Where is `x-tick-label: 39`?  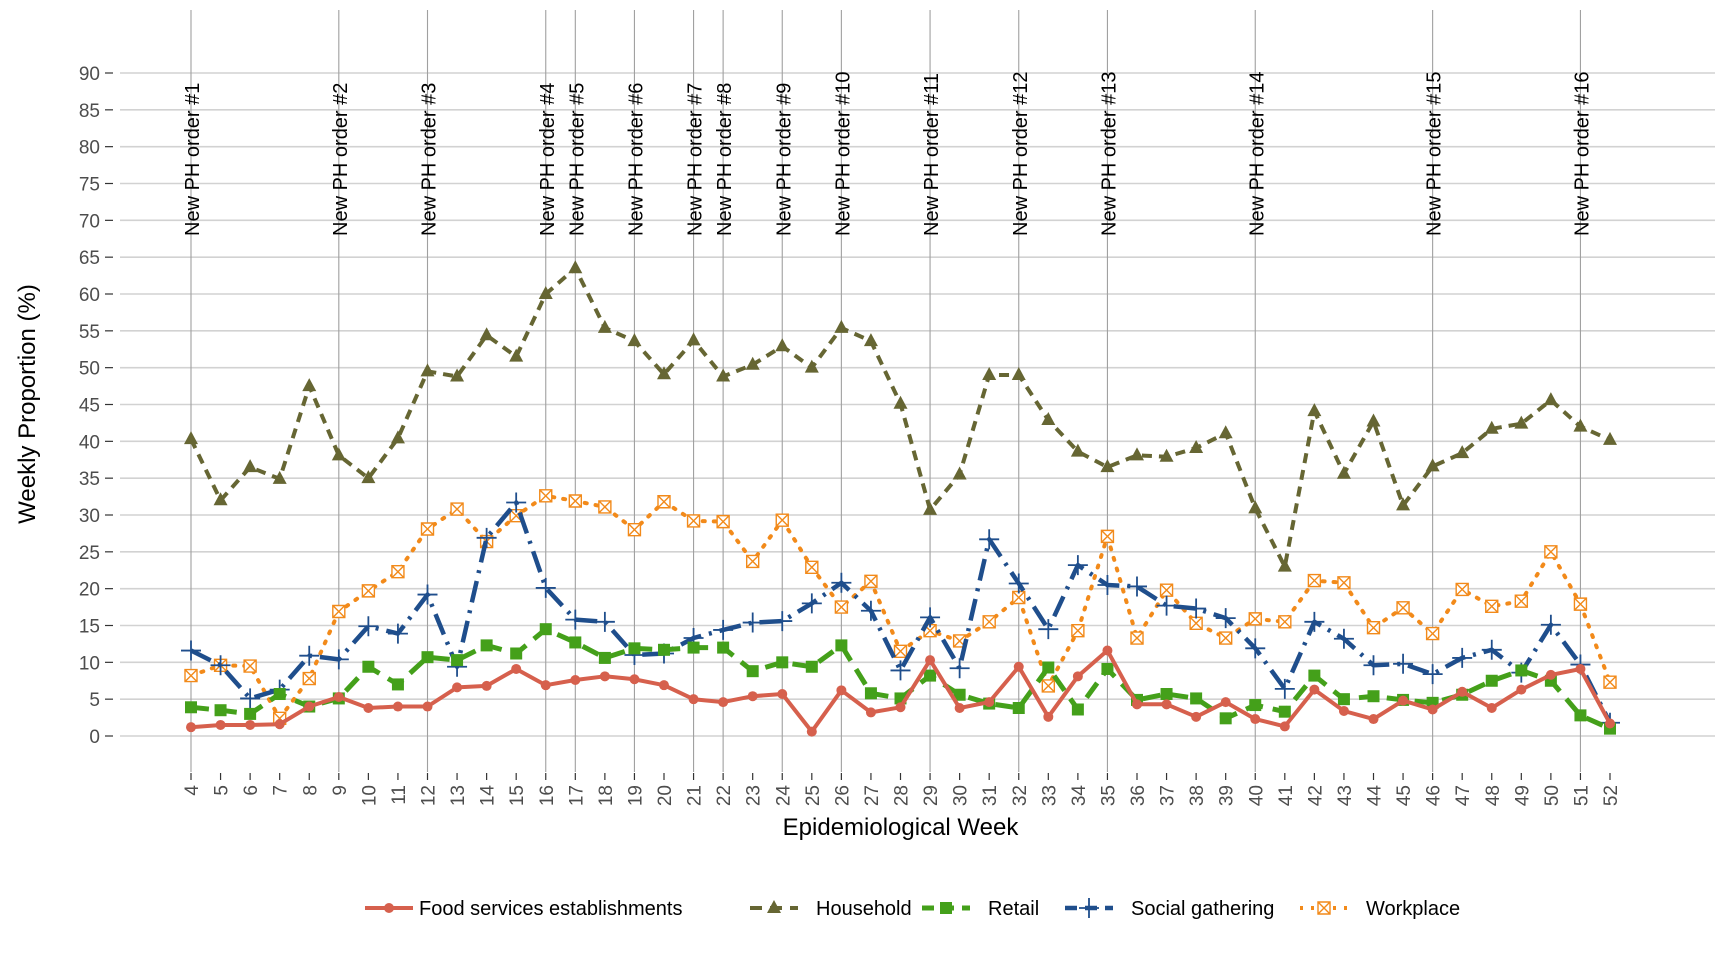
x-tick-label: 39 is located at coordinates (1227, 795).